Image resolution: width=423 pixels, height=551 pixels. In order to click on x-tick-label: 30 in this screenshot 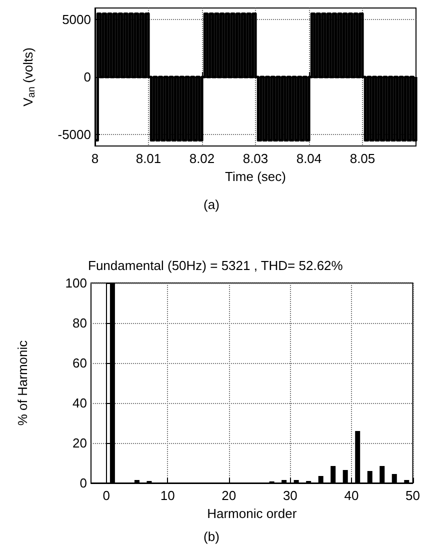, I will do `click(290, 495)`.